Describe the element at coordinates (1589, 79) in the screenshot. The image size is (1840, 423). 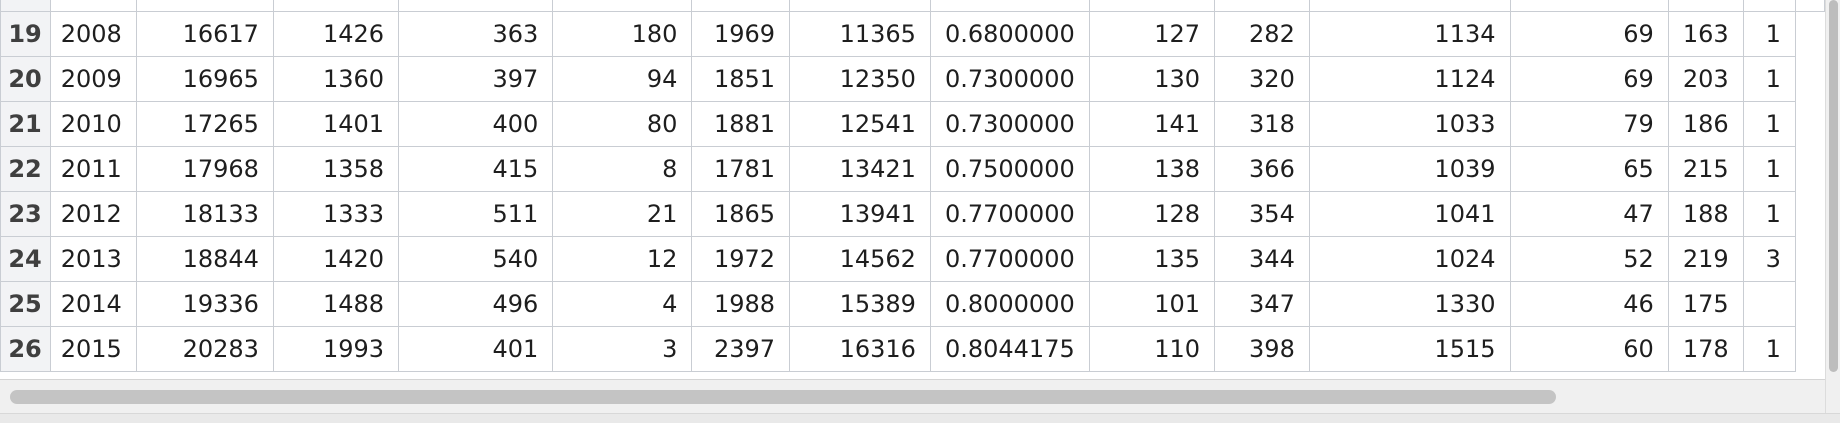
I see `table-cell: 69` at that location.